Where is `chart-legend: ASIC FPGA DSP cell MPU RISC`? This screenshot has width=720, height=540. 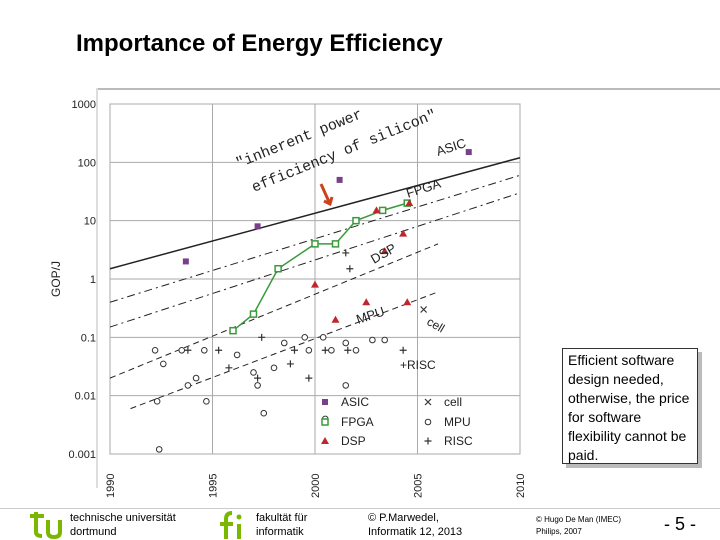
chart-legend: ASIC FPGA DSP cell MPU RISC is located at coordinates (397, 421).